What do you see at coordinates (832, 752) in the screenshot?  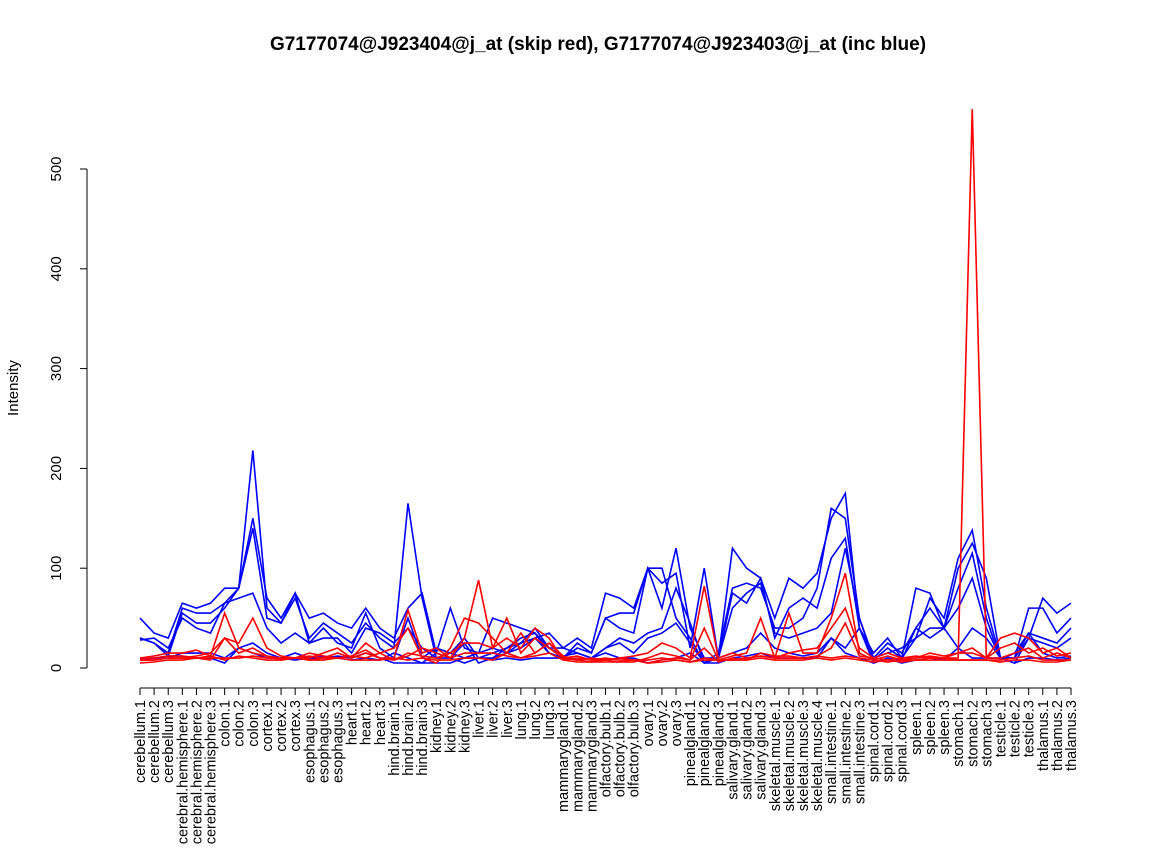 I see `x-tick-label: small.intestine.1` at bounding box center [832, 752].